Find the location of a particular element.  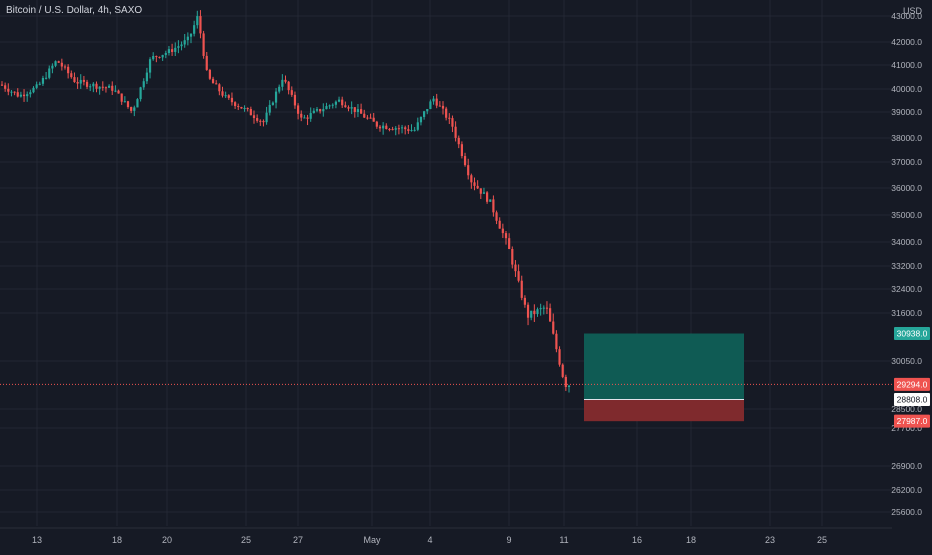

price-tag-label: 29294.0 is located at coordinates (912, 384).